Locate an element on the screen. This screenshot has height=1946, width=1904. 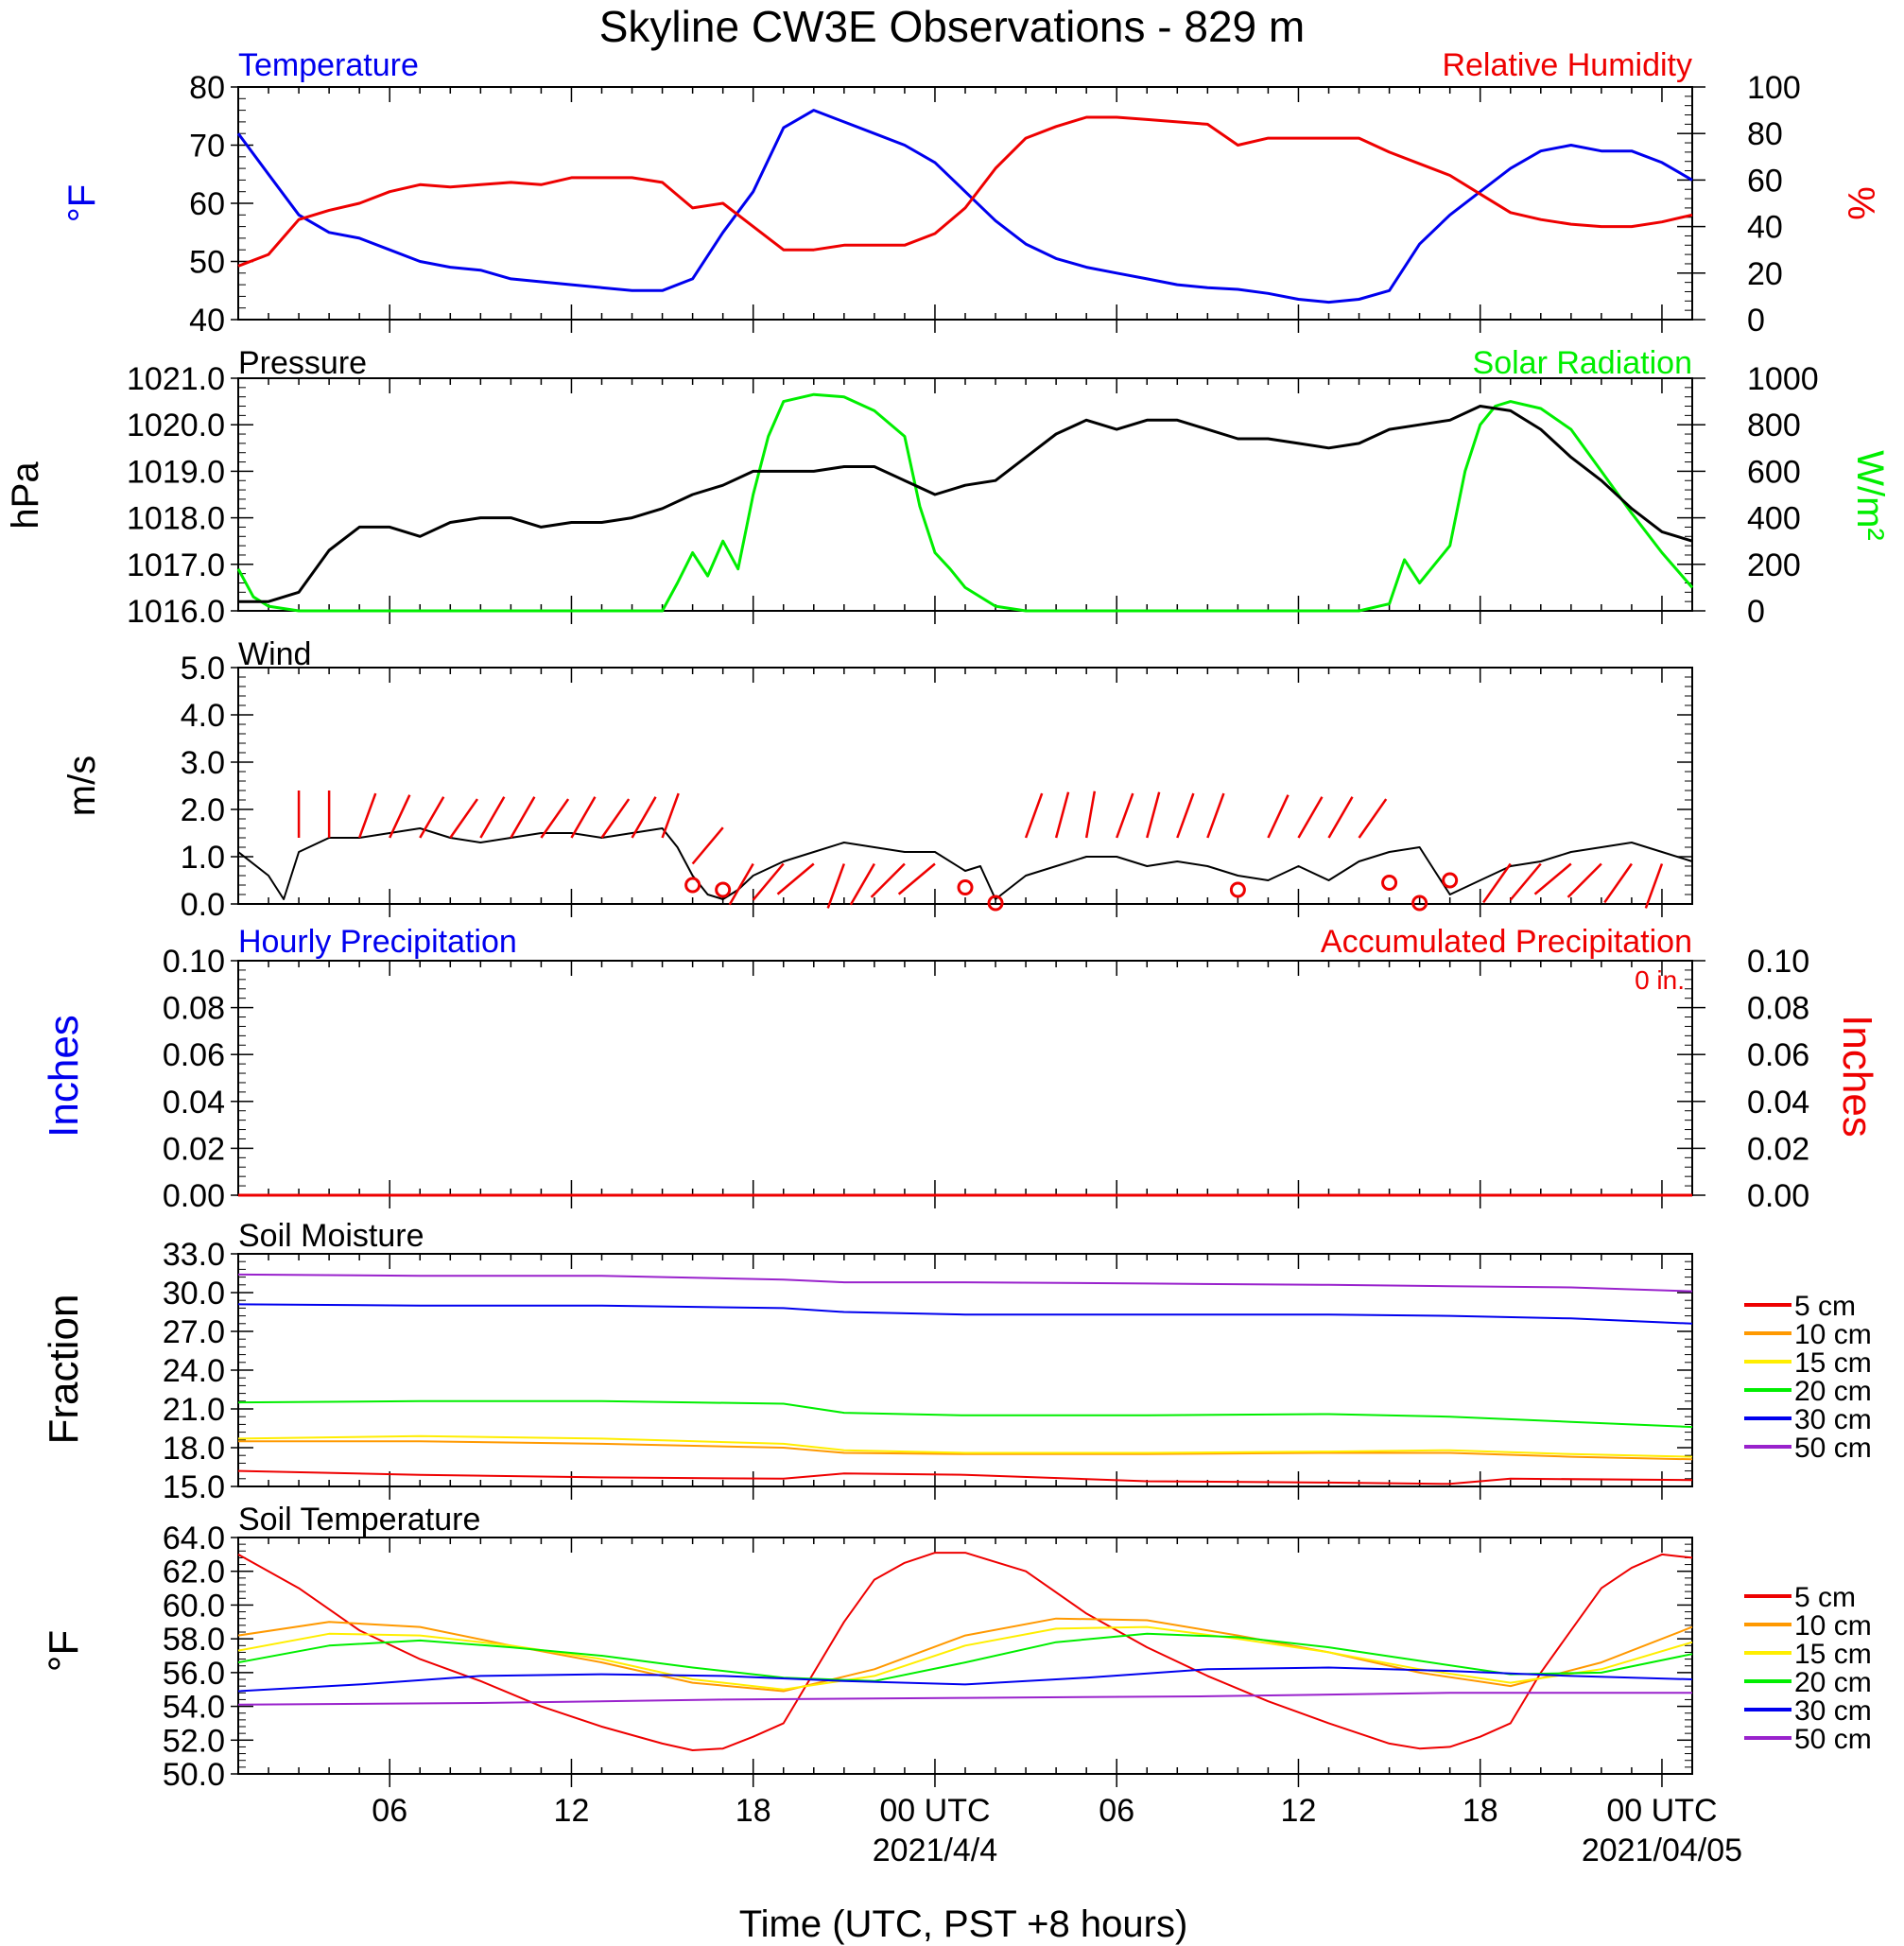
pressure-line is located at coordinates (966, 504).